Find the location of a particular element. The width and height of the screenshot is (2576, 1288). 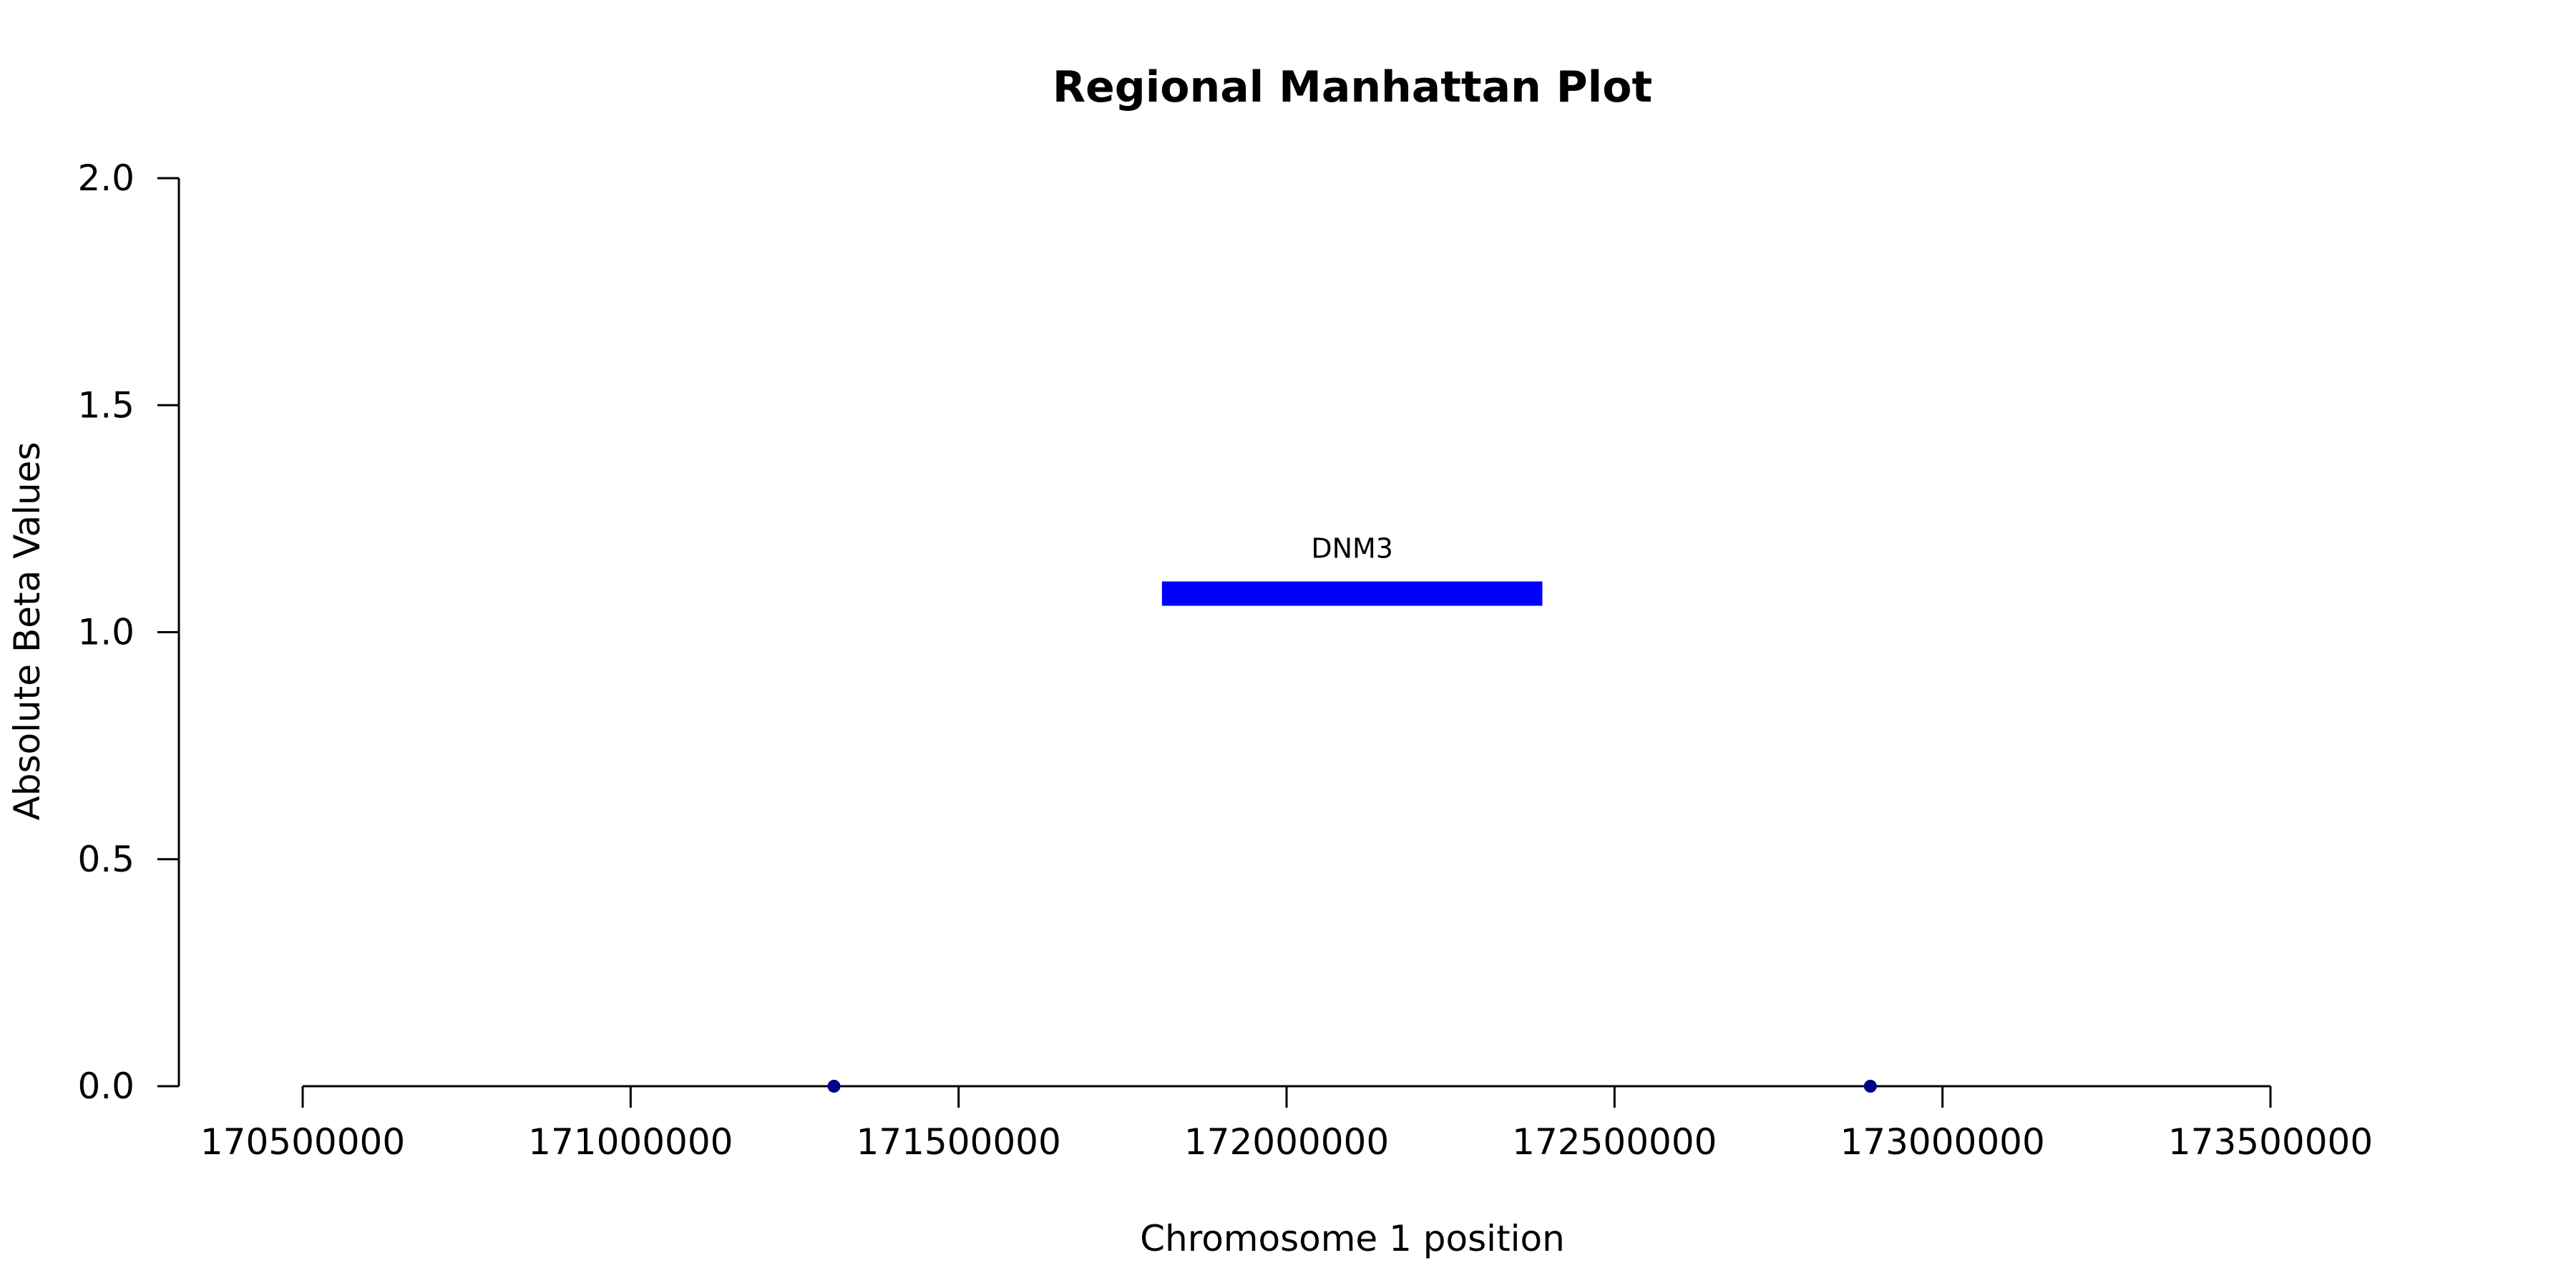

gene-bar is located at coordinates (1352, 593).